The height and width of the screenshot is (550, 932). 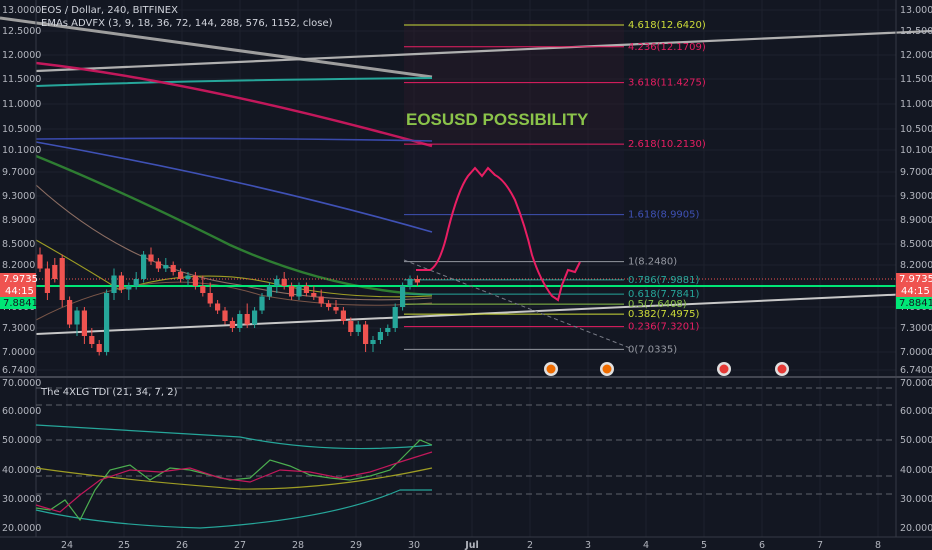 I want to click on y-tick-label-right: 11.5000, so click(x=916, y=79).